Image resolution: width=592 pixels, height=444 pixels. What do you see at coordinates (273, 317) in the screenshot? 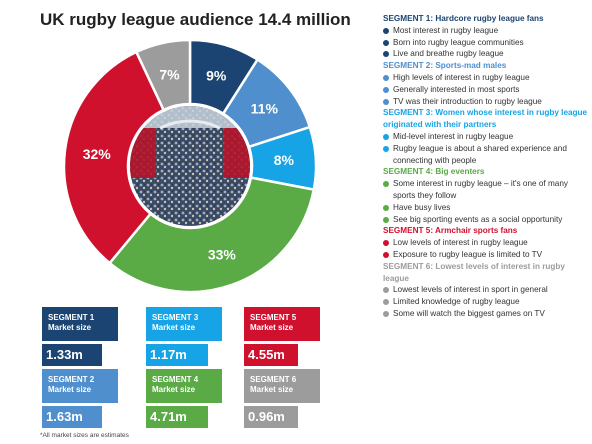
I see `market-box-segment-label: SEGMENT 5` at bounding box center [273, 317].